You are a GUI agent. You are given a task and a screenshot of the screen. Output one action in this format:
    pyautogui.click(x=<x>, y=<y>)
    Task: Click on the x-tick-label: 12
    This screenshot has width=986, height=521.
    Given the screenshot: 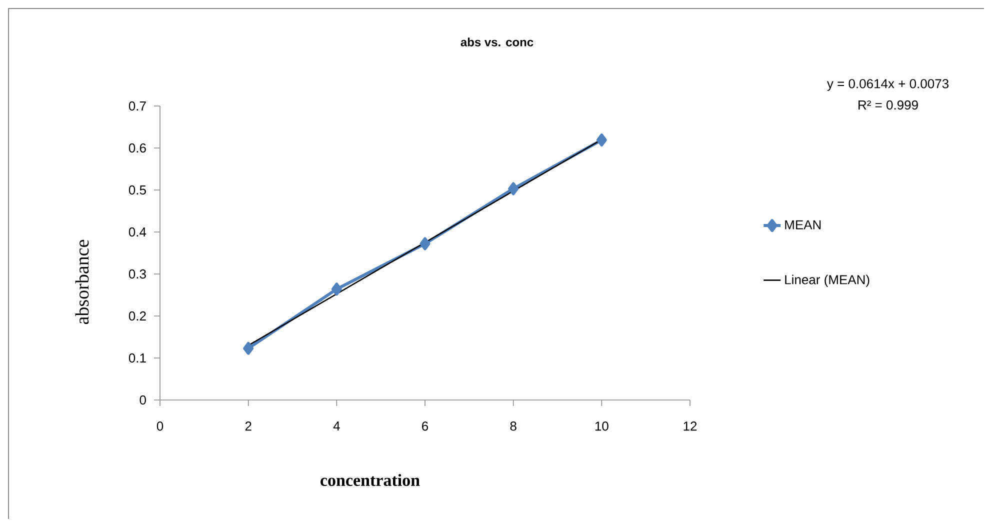 What is the action you would take?
    pyautogui.click(x=690, y=426)
    